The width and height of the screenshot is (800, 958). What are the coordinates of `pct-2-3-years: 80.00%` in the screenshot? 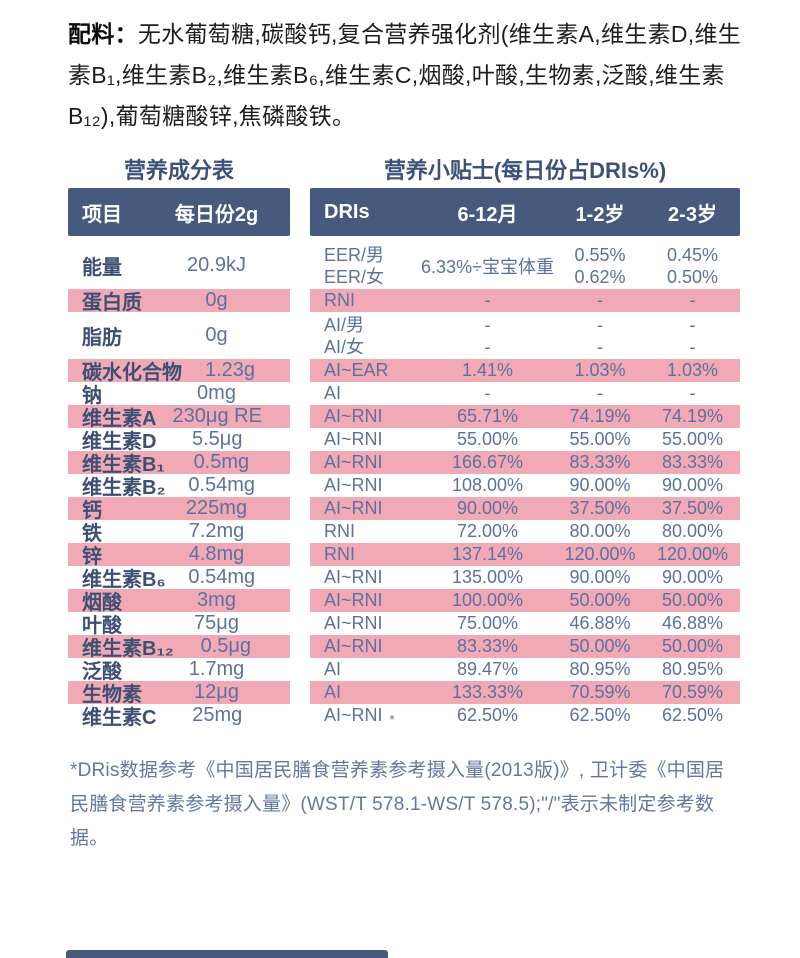 It's located at (692, 531).